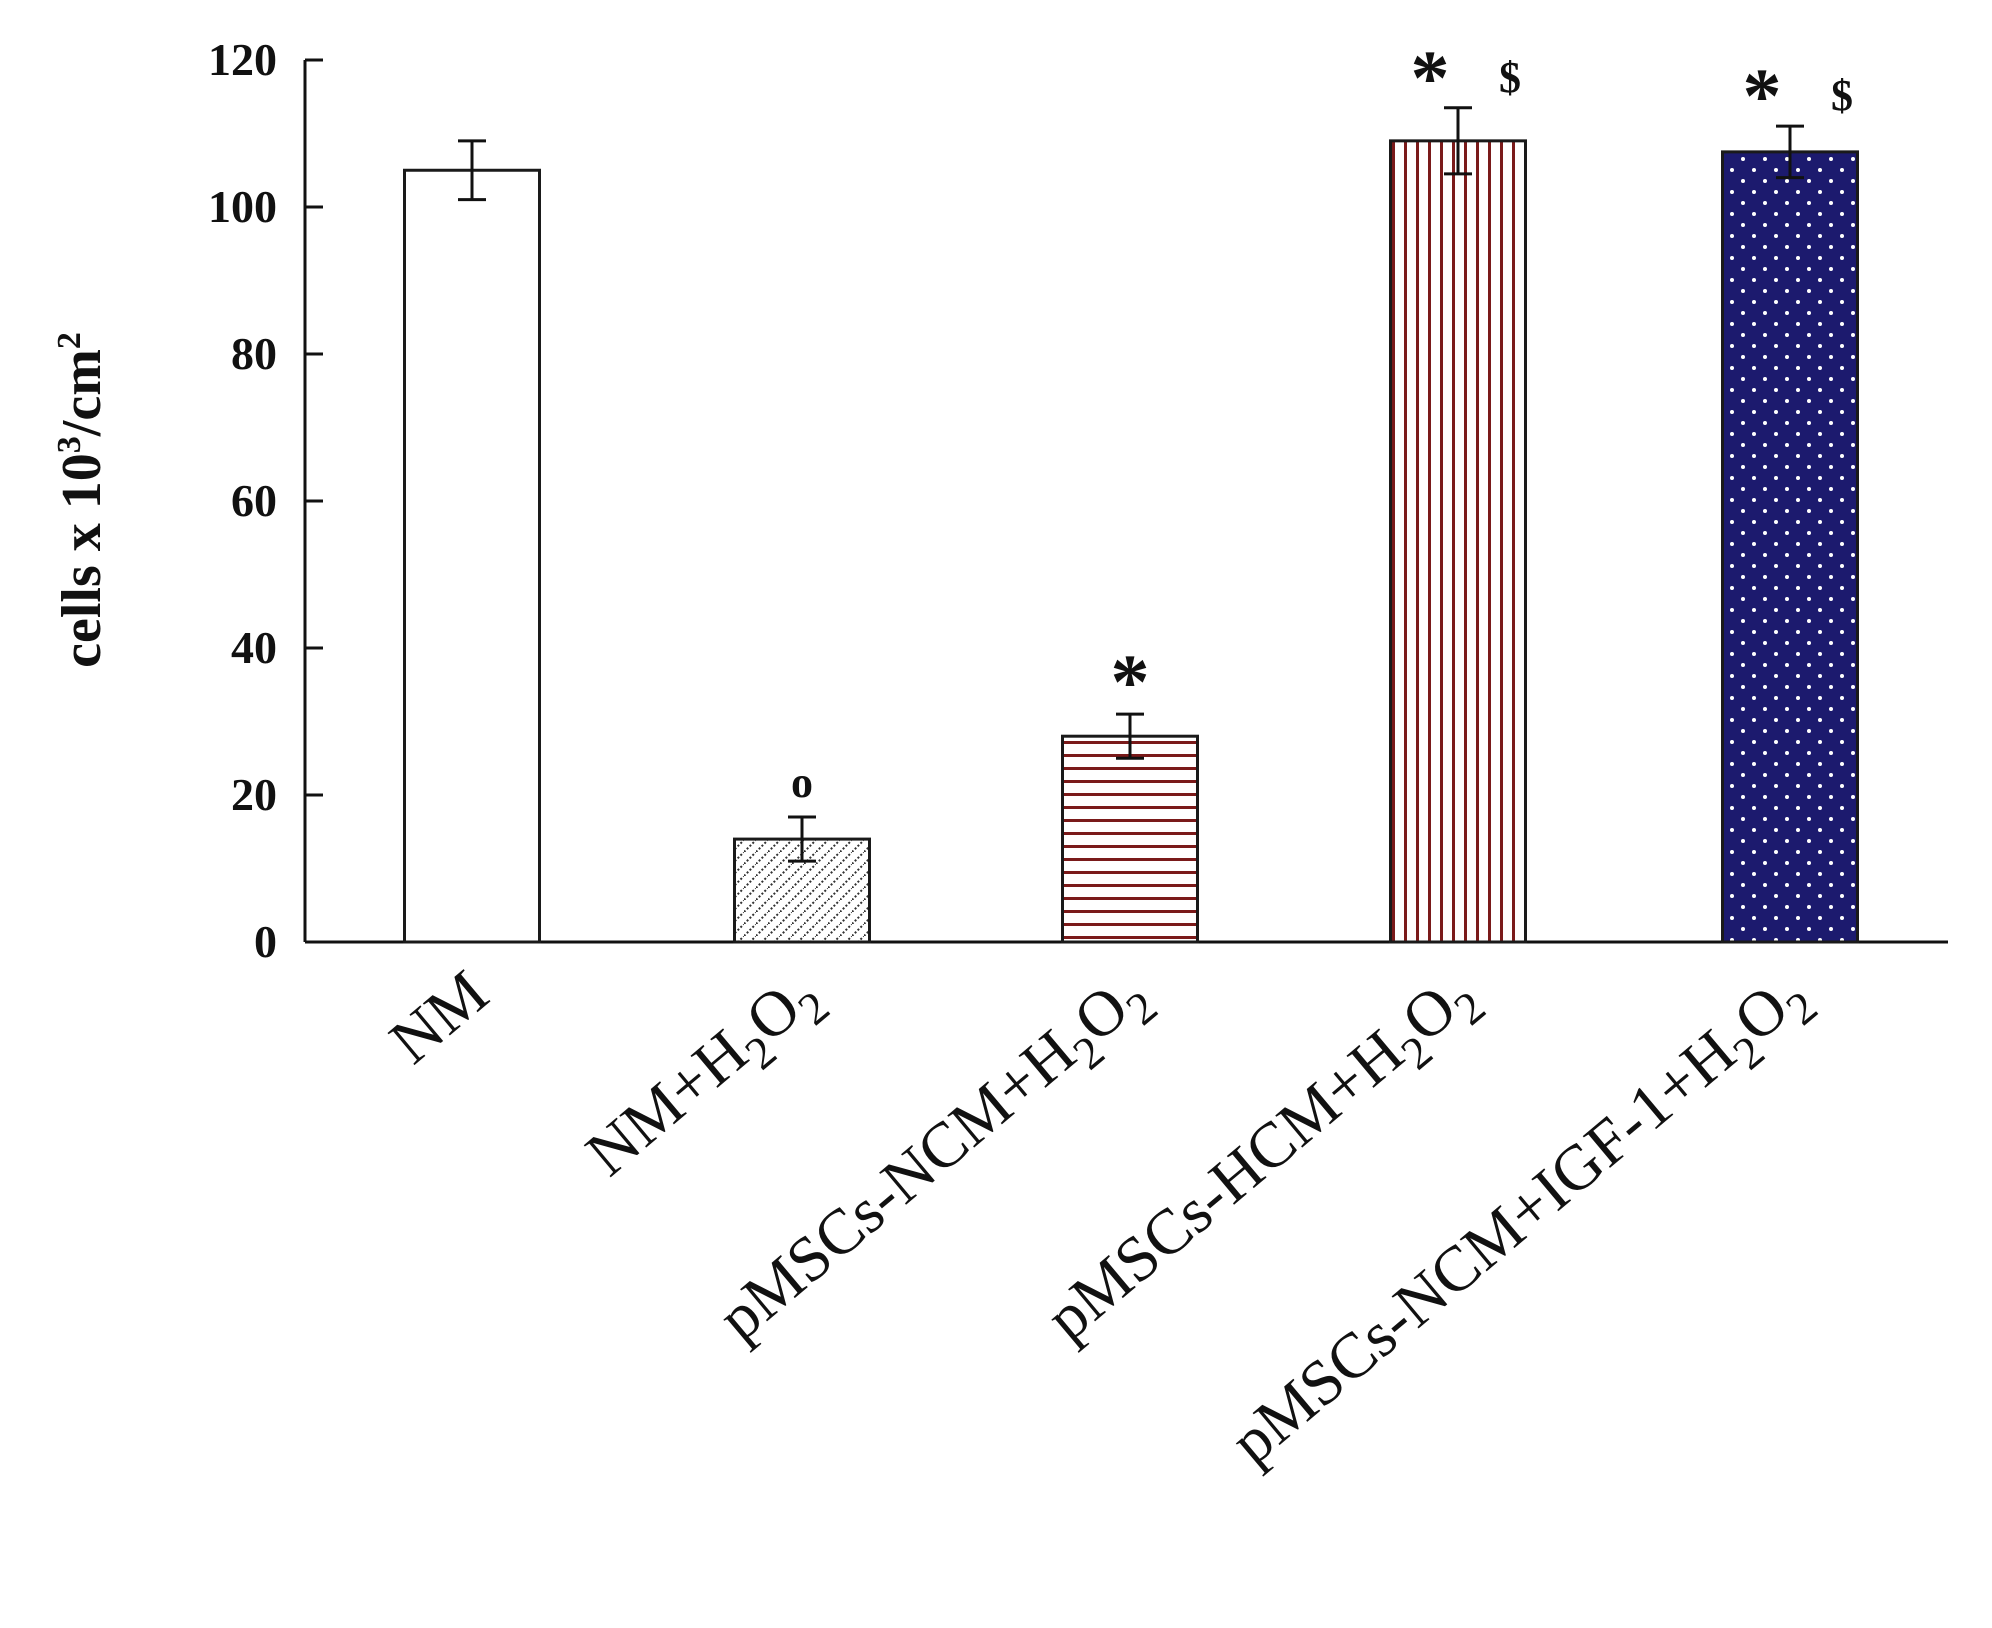 The image size is (1992, 1628). What do you see at coordinates (82, 500) in the screenshot?
I see `y-axis-label: cells x 103/cm2` at bounding box center [82, 500].